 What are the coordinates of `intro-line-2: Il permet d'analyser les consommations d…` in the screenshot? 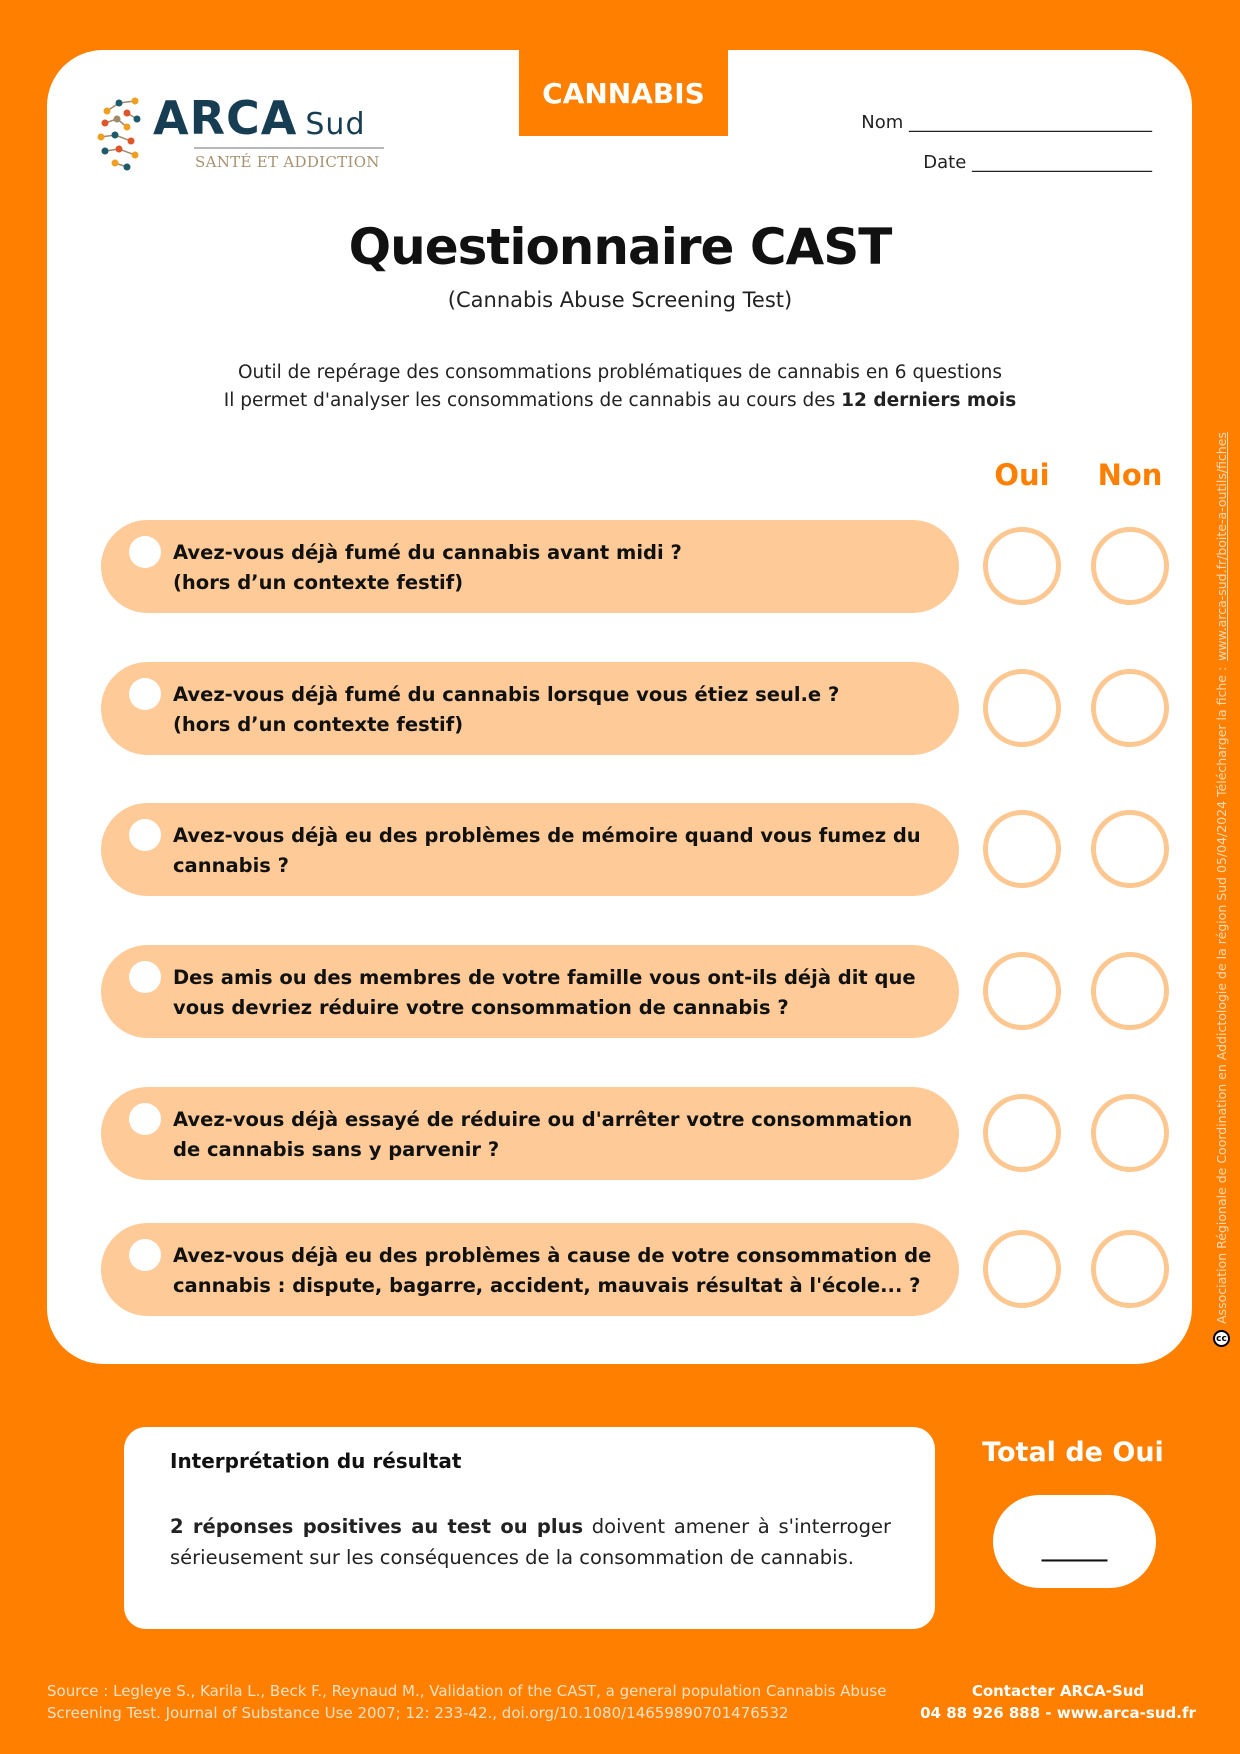 It's located at (620, 400).